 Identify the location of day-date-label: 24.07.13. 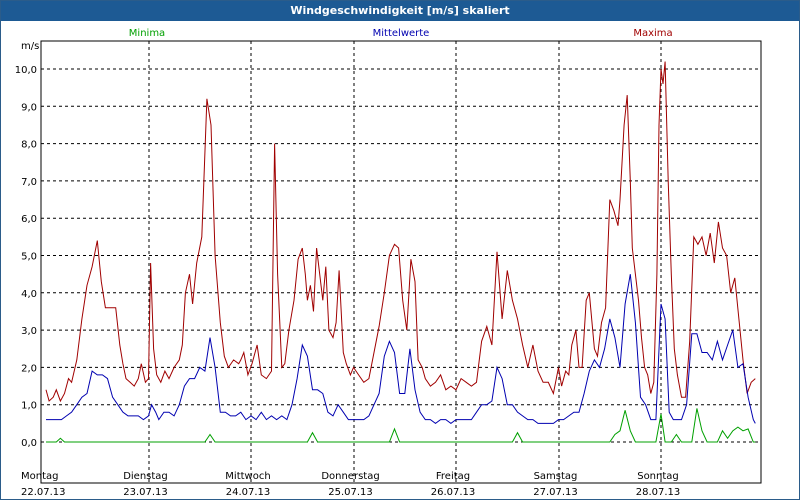
(248, 492).